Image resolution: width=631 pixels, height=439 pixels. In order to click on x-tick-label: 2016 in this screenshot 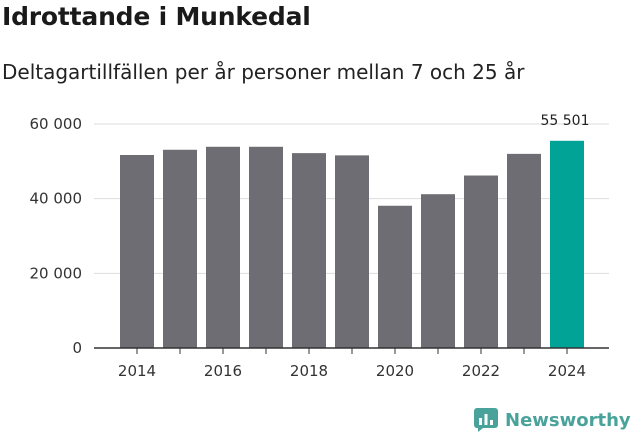, I will do `click(223, 371)`.